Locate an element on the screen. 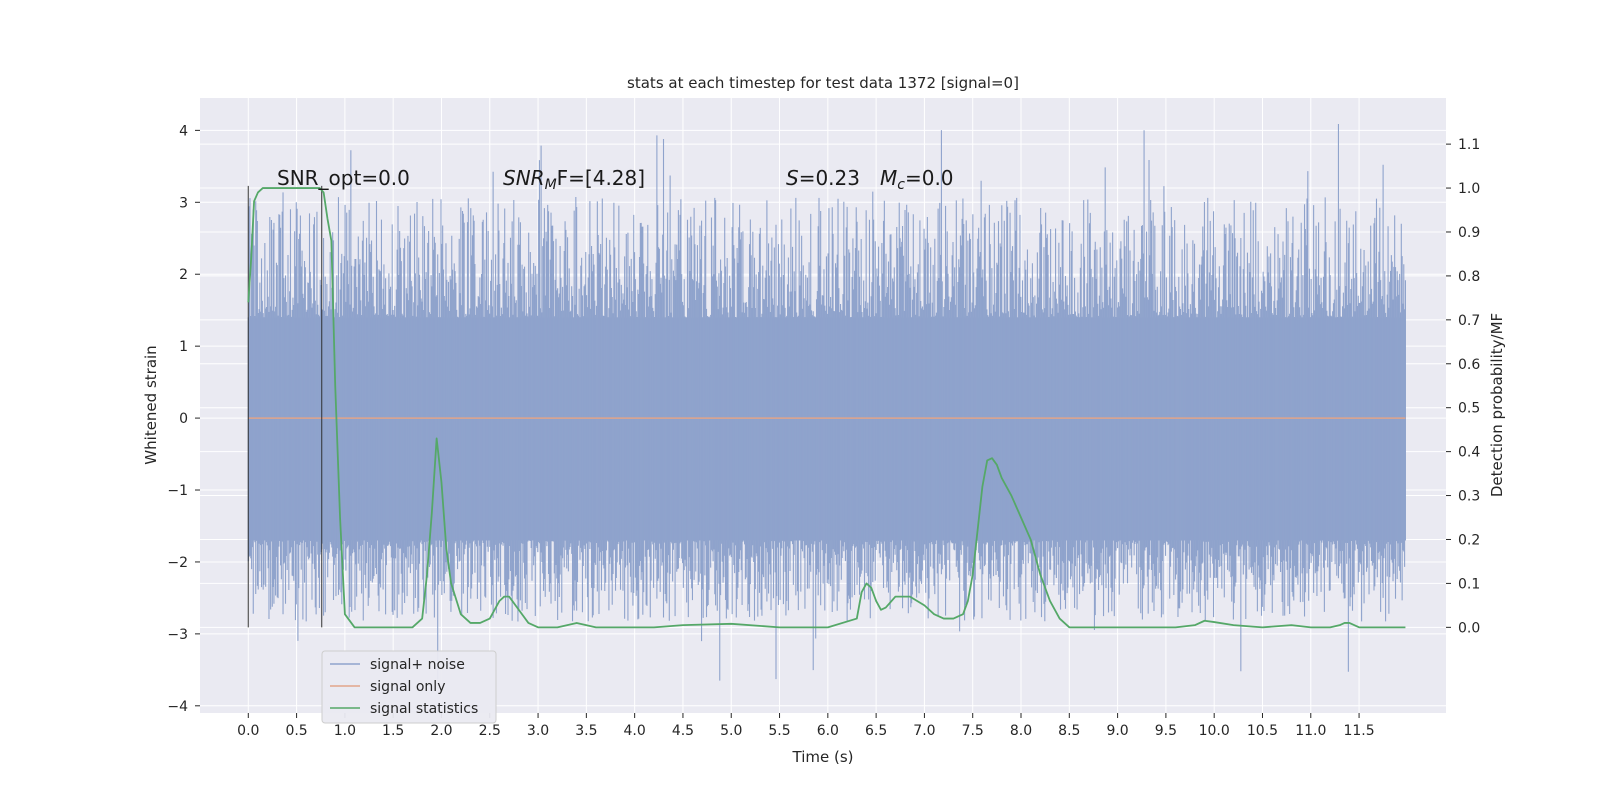  x-tick-label: 1.5 is located at coordinates (393, 731).